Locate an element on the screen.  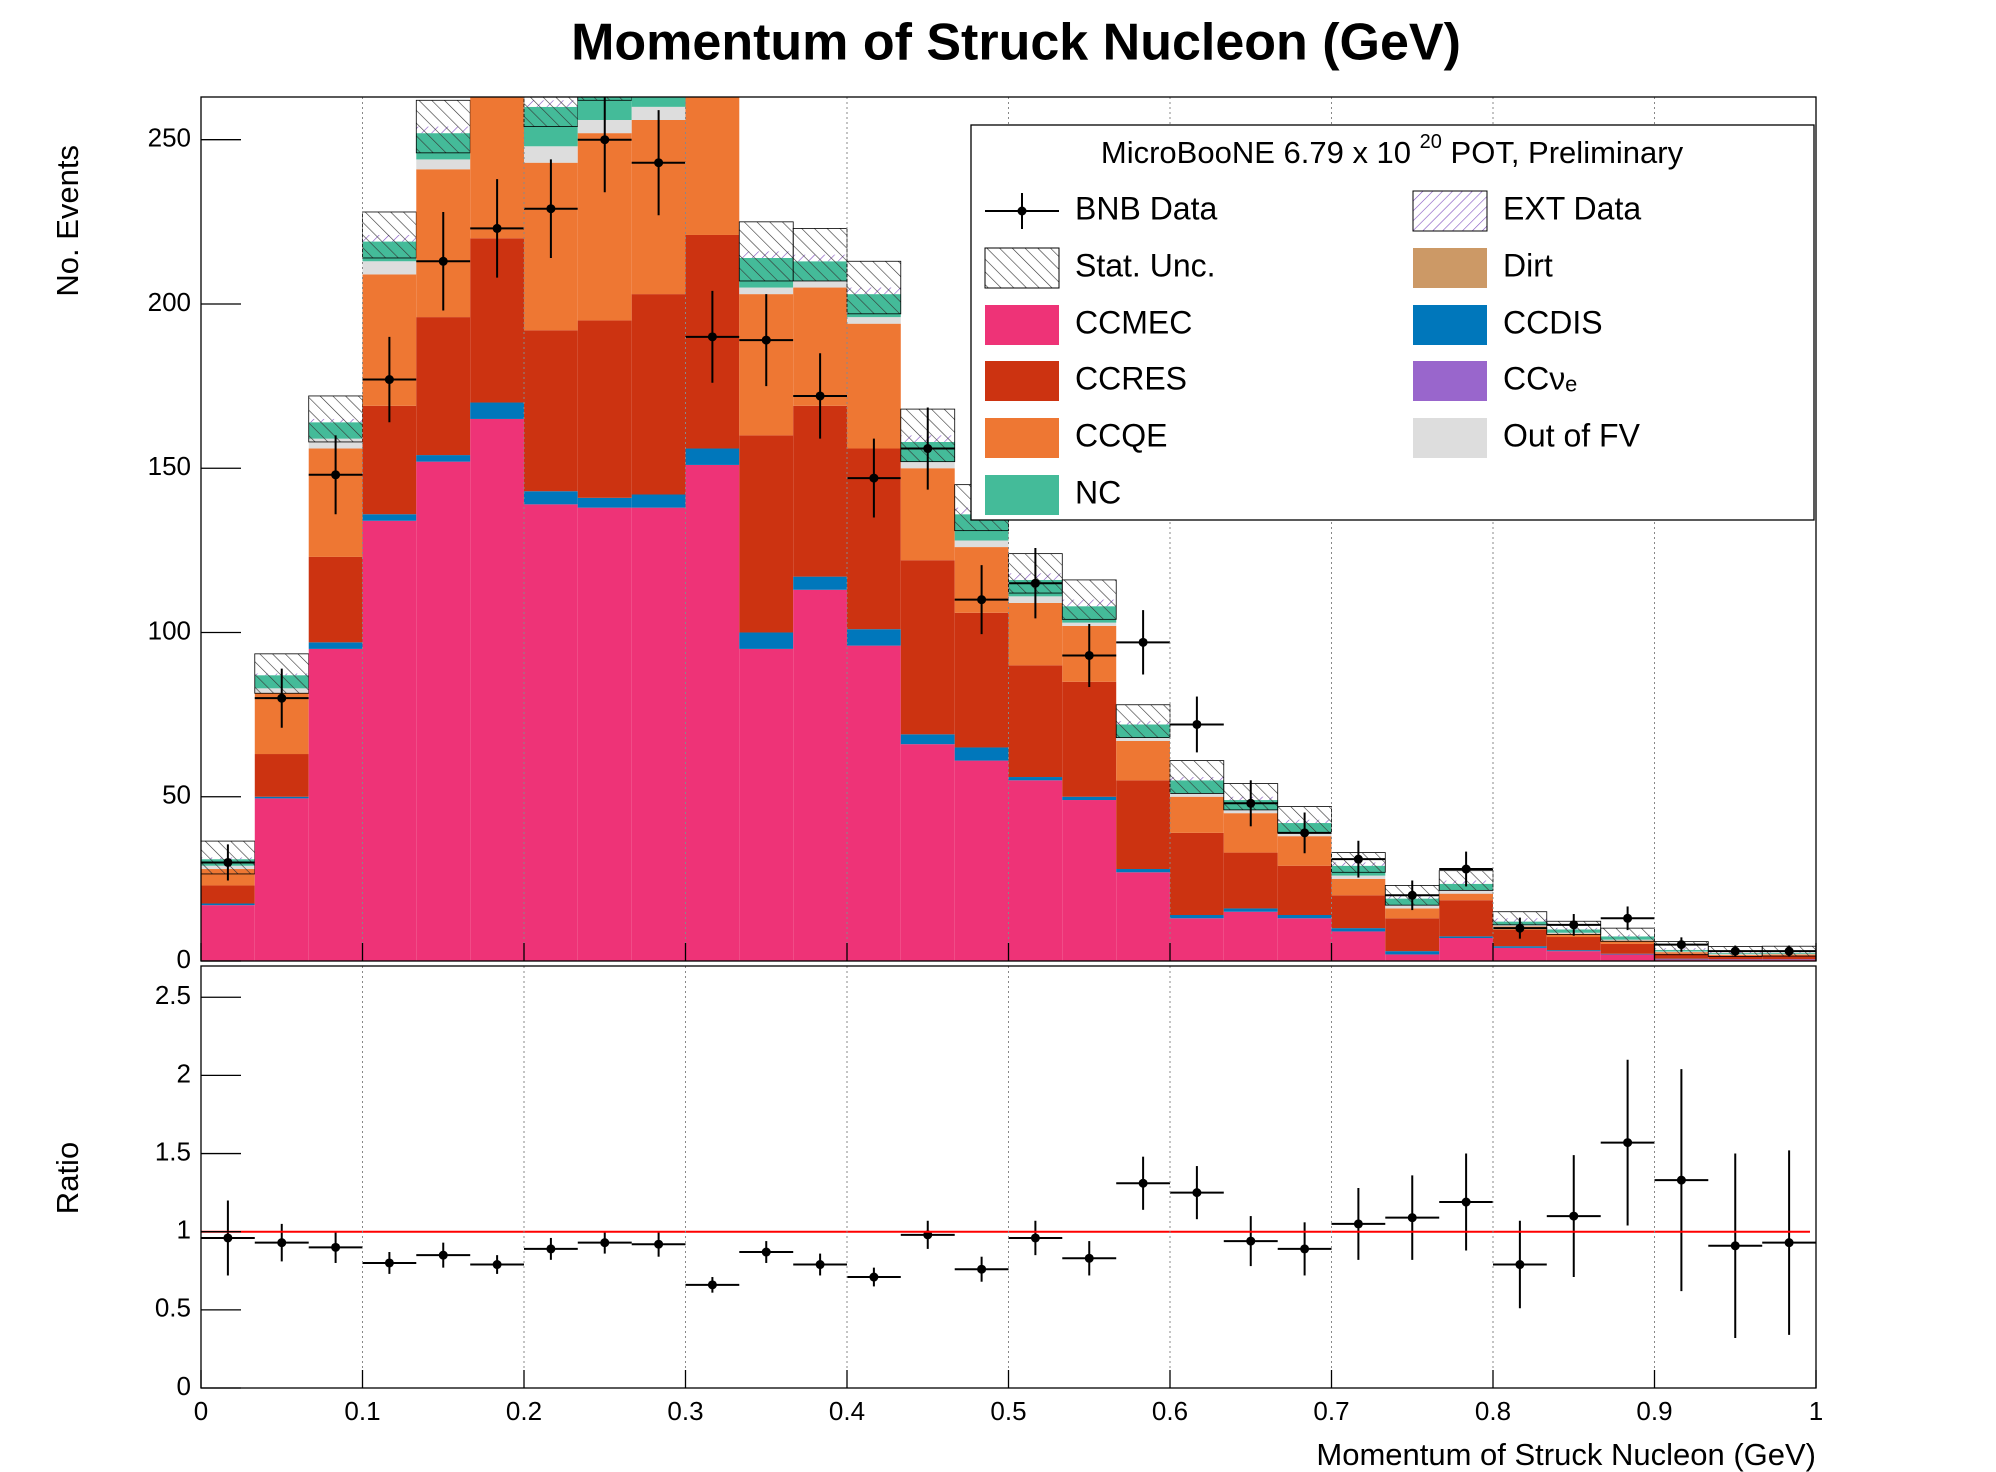
x-tick-label: 0 is located at coordinates (201, 1411).